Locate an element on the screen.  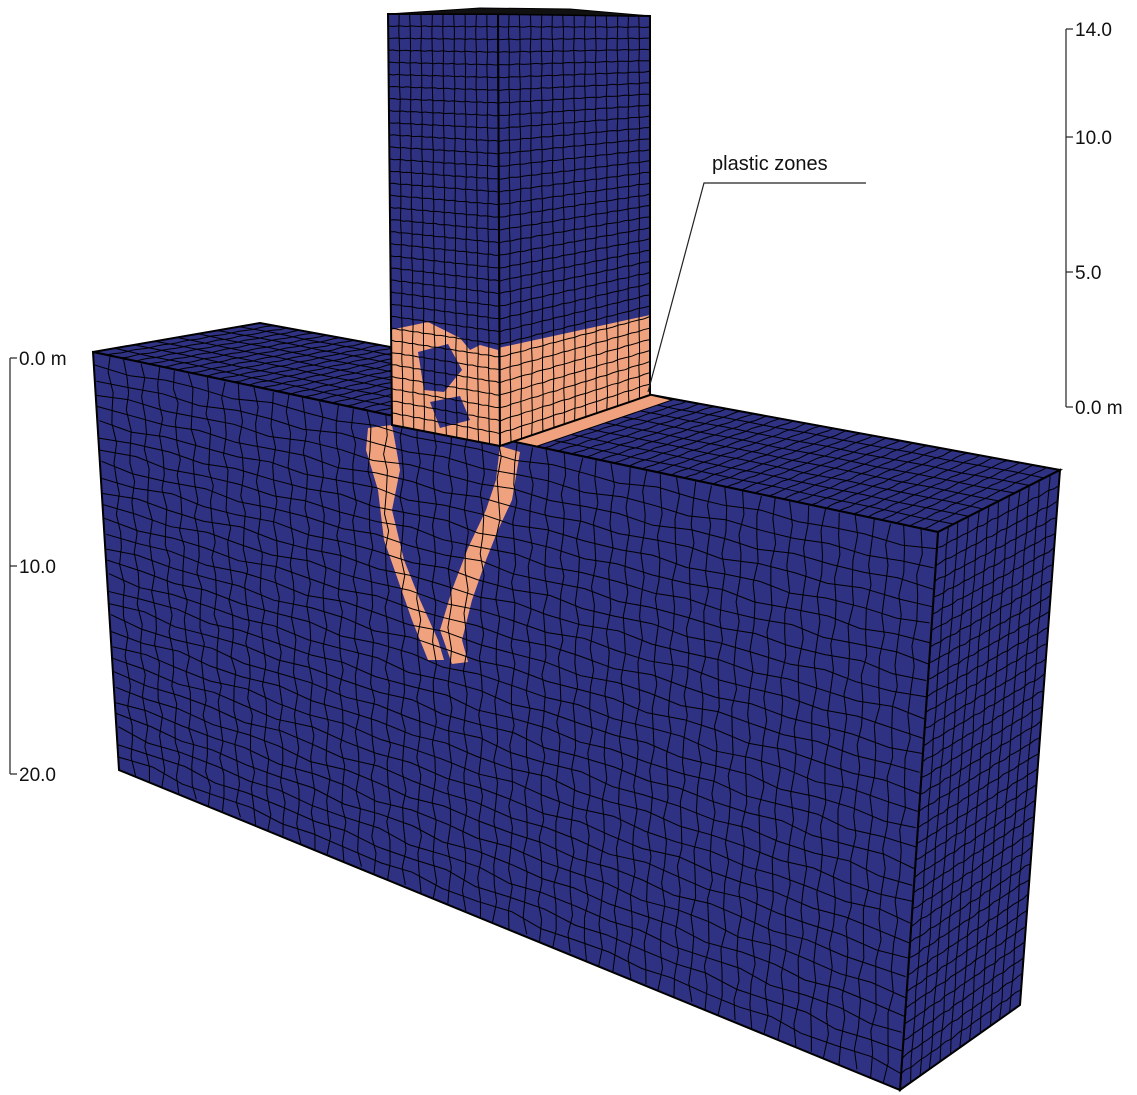
depth-tick-10: 10.0 is located at coordinates (37, 567).